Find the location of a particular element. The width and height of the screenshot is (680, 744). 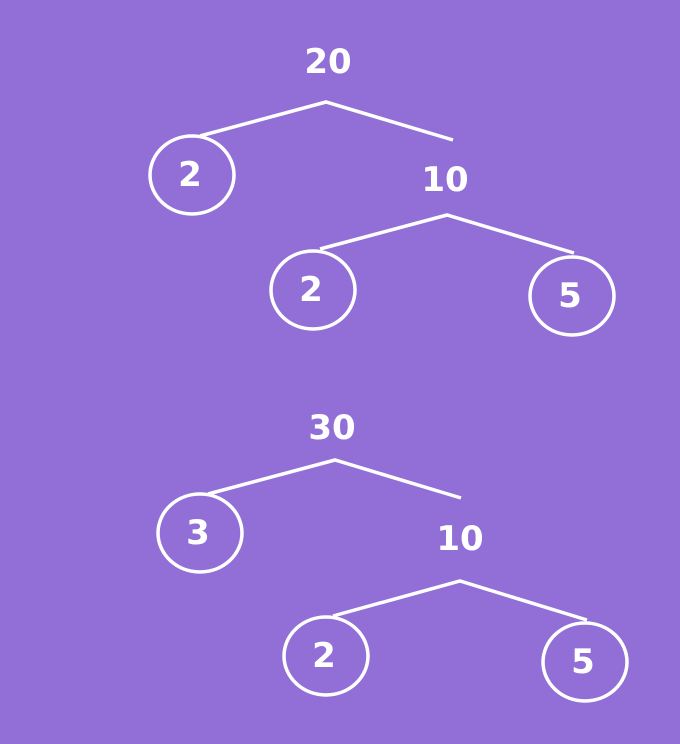

tree1-child-left-leaf-value: 2 is located at coordinates (311, 290).